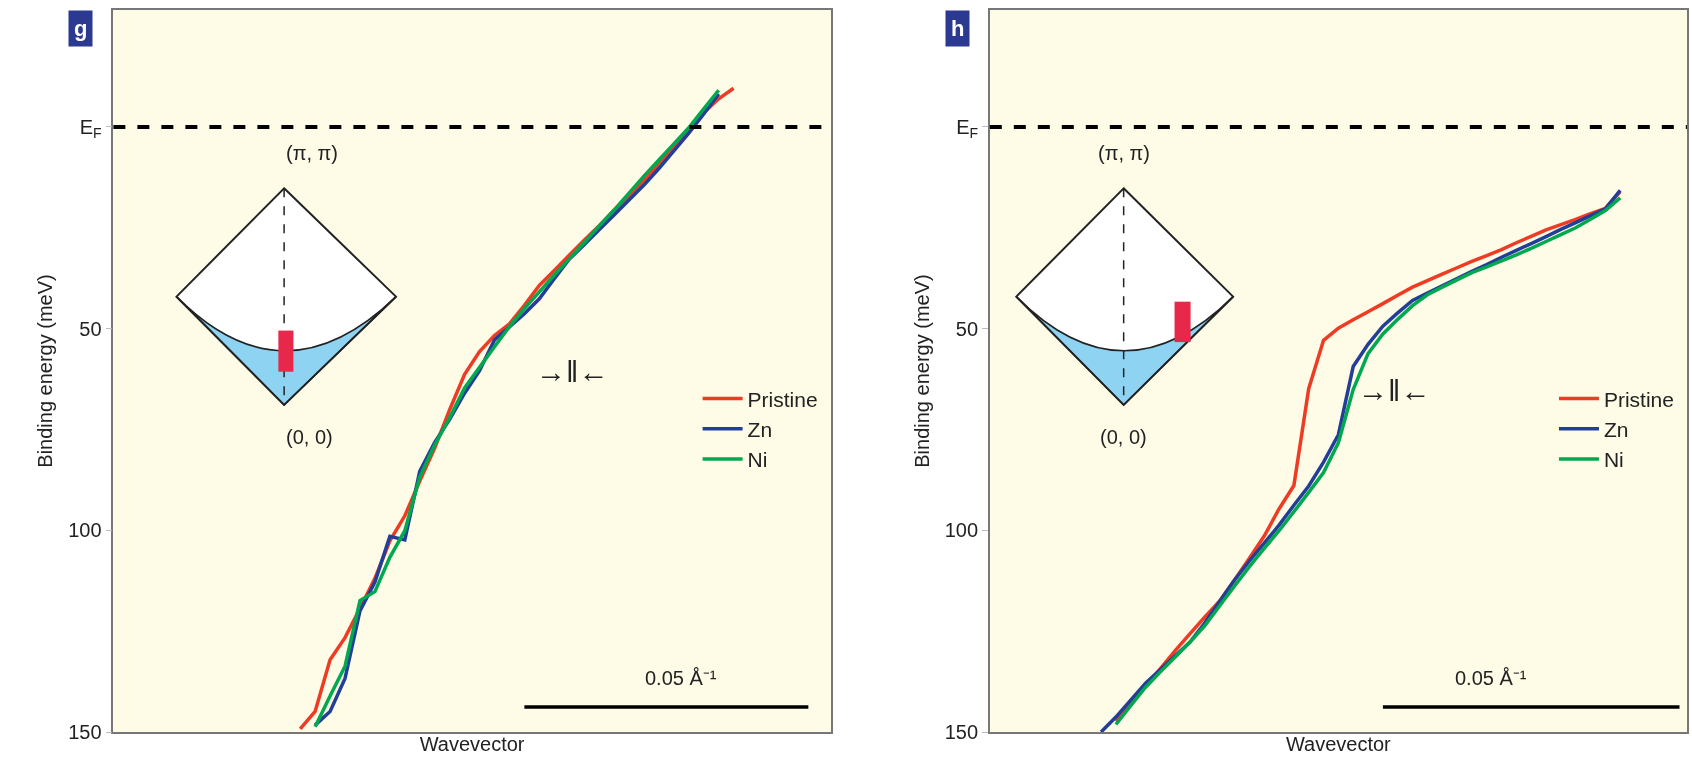 The image size is (1692, 769). What do you see at coordinates (958, 28) in the screenshot?
I see `chart-title: h` at bounding box center [958, 28].